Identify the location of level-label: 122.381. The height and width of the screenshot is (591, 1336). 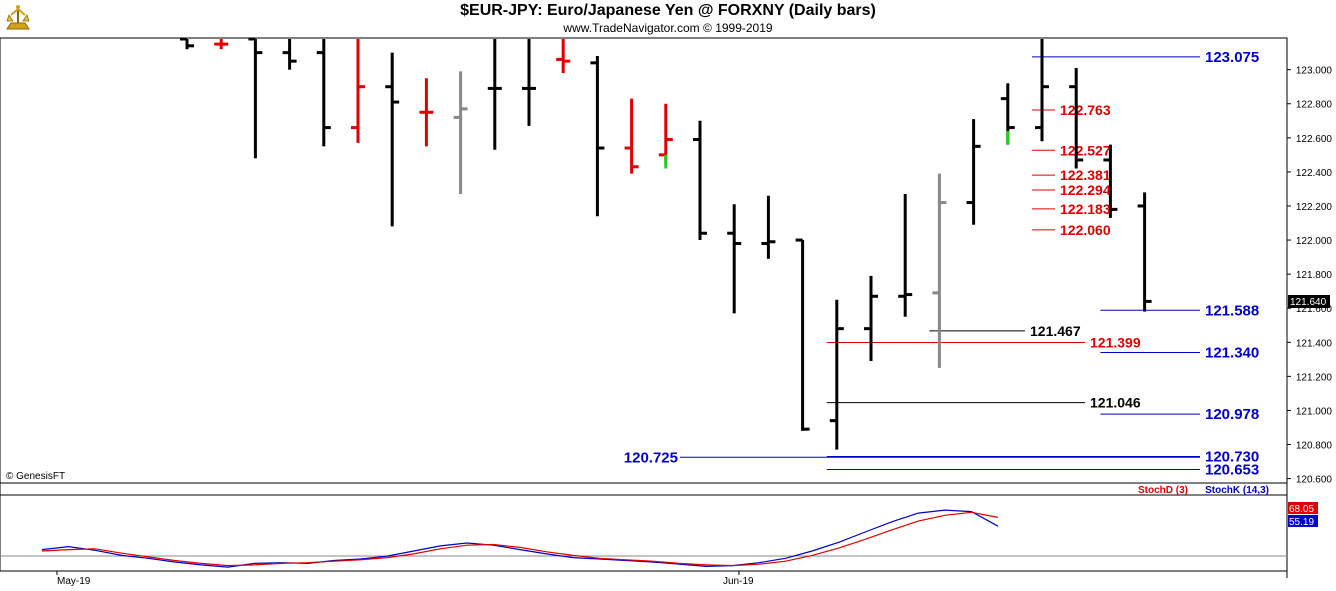
(1085, 175).